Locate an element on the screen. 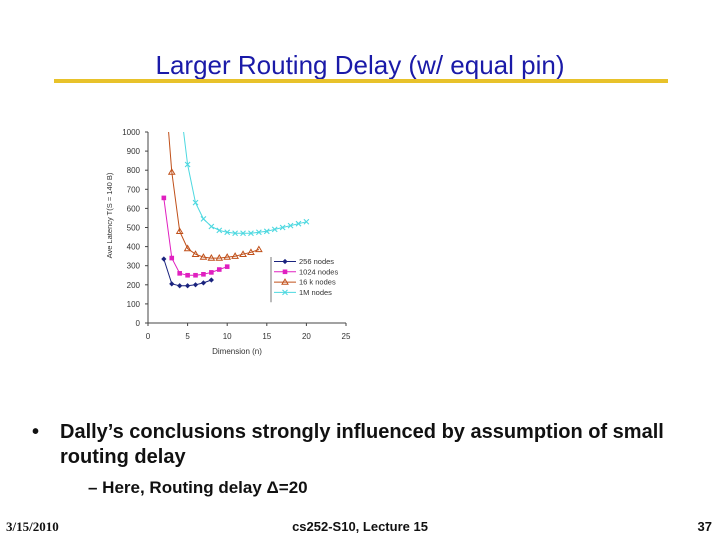  series-16-k-nodes is located at coordinates (215, 196).